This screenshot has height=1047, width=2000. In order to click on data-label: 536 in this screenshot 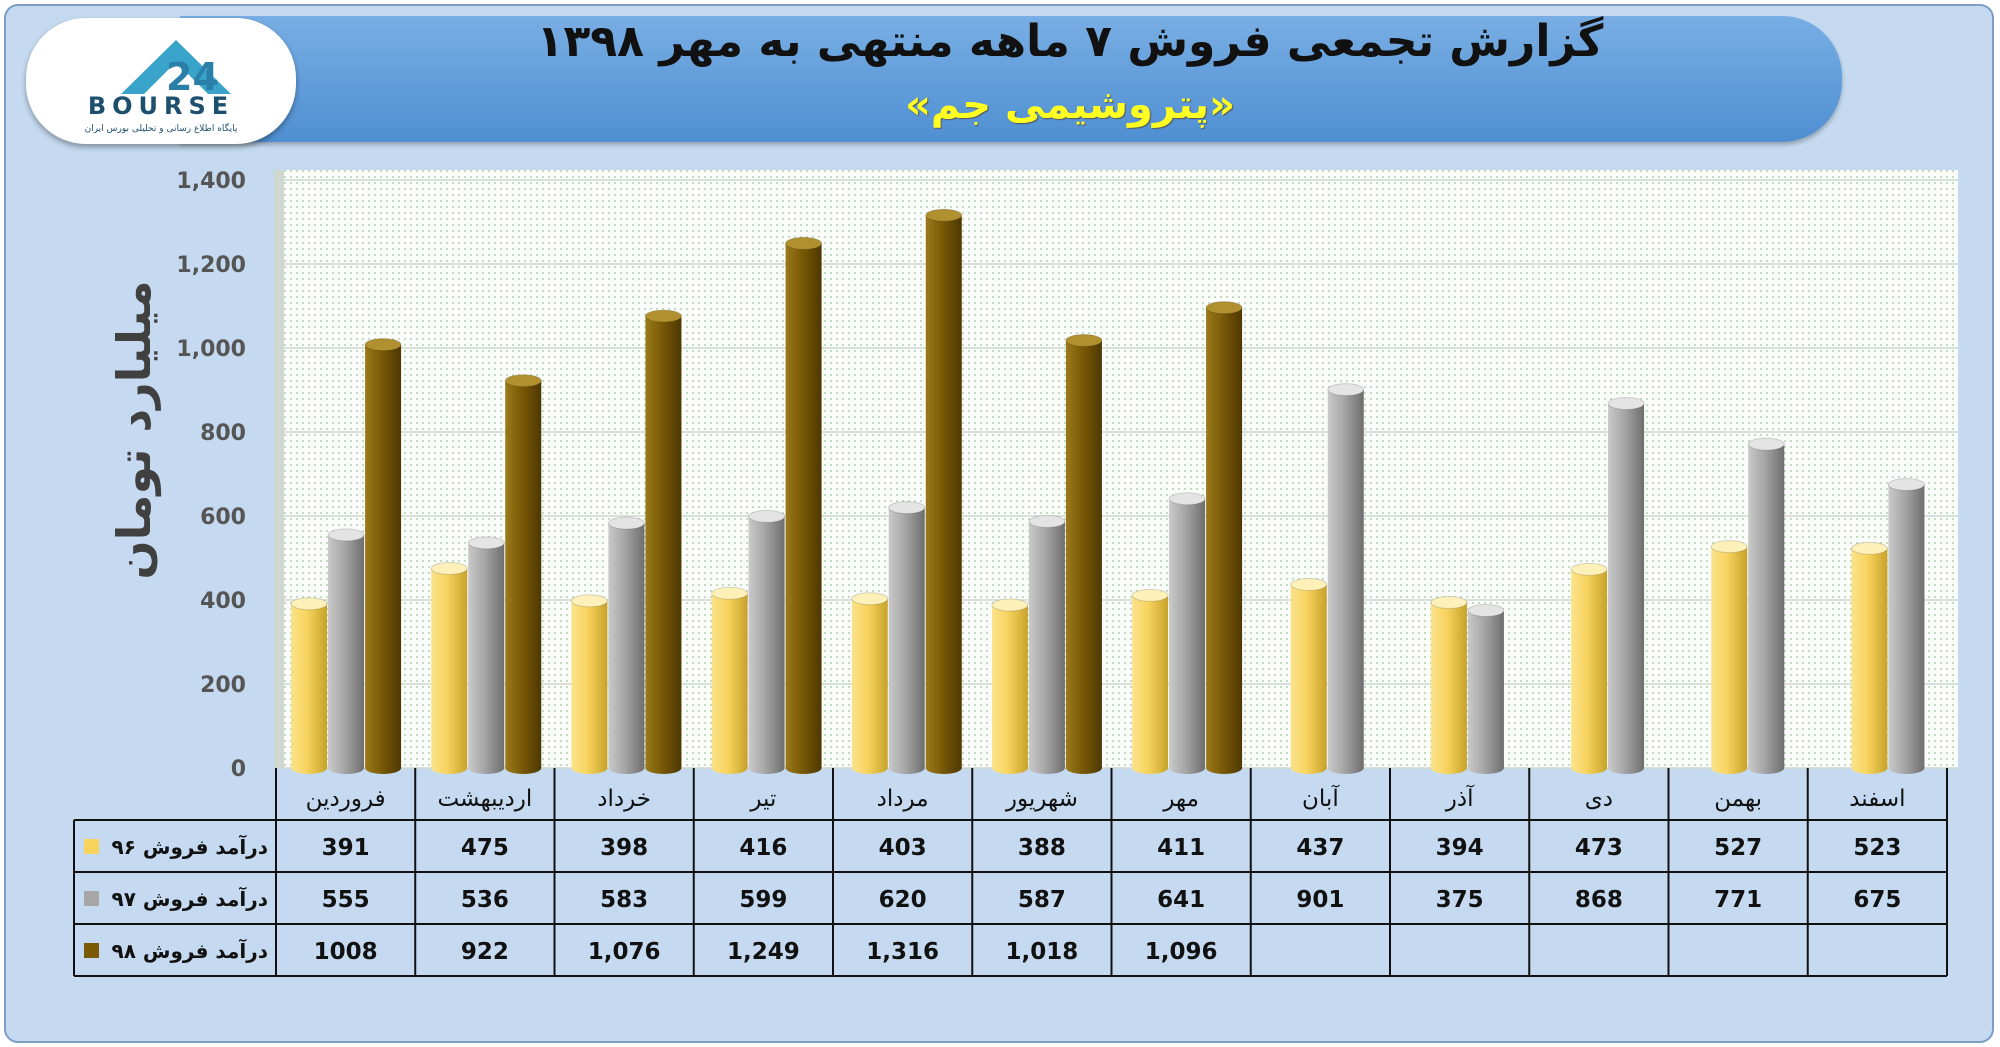, I will do `click(485, 900)`.